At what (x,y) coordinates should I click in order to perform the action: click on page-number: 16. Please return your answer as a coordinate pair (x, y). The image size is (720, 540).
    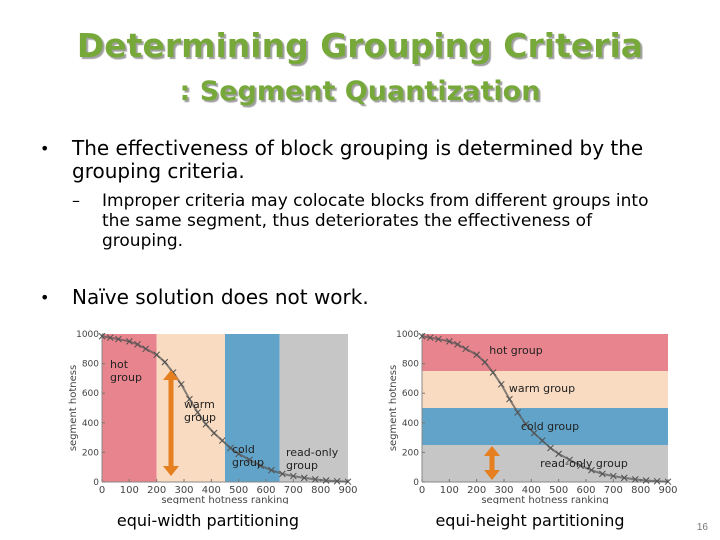
    Looking at the image, I should click on (702, 527).